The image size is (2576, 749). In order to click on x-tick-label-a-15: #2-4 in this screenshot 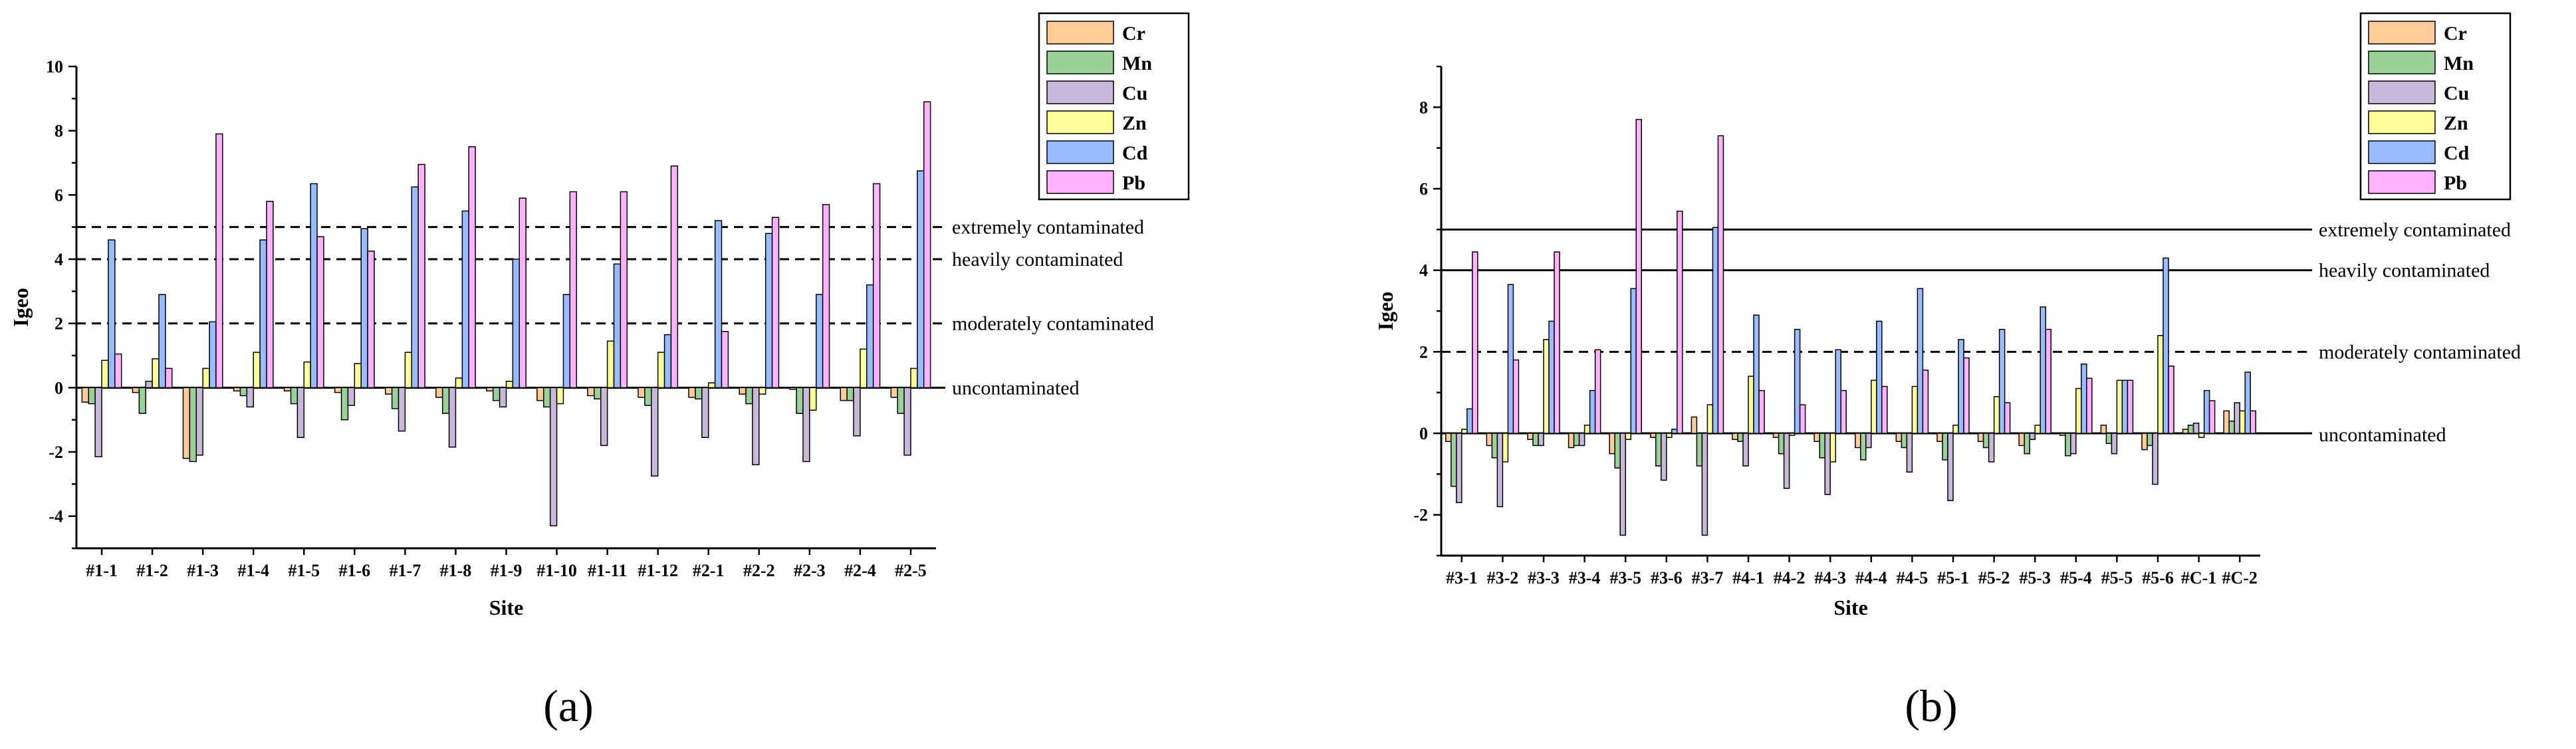, I will do `click(860, 571)`.